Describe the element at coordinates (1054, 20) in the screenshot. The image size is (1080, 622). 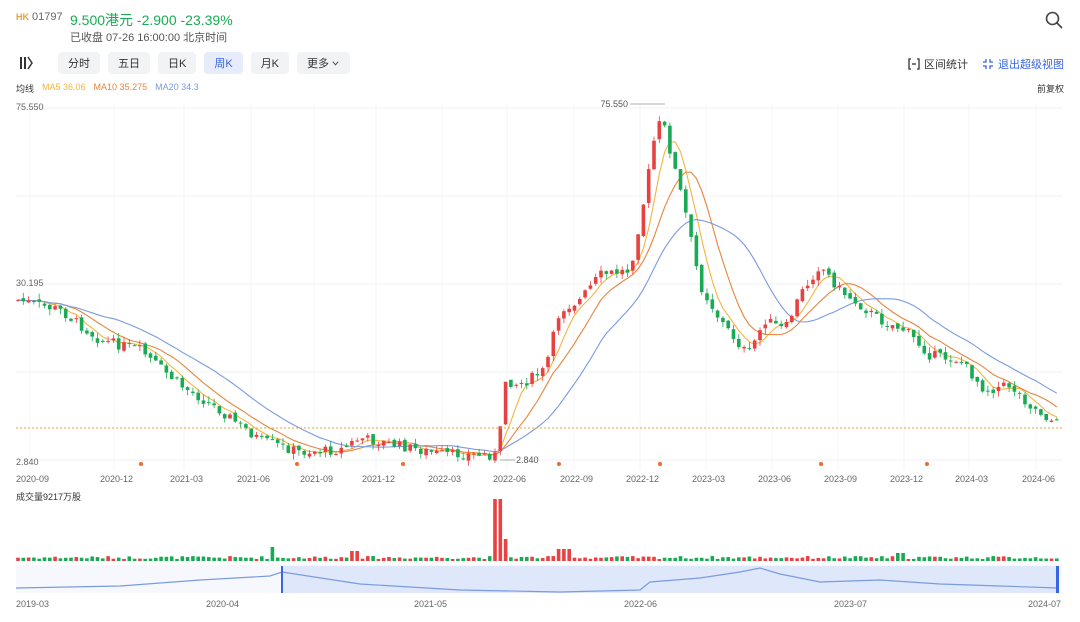
I see `search-icon` at that location.